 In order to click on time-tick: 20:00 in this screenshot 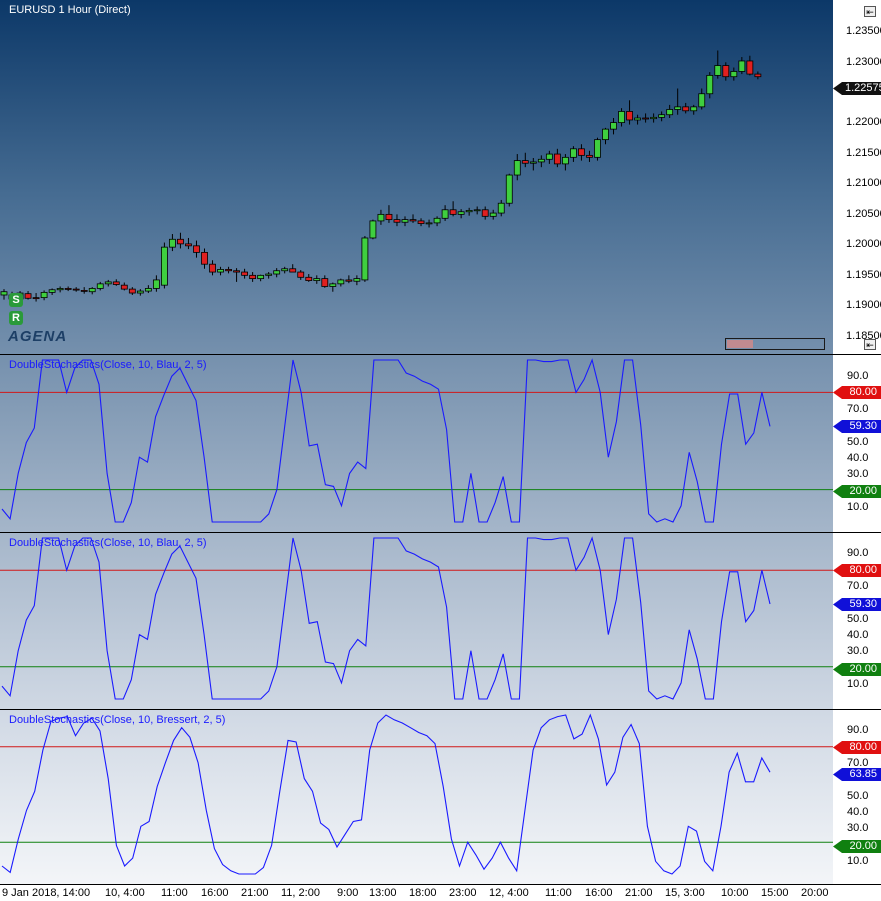, I will do `click(815, 893)`.